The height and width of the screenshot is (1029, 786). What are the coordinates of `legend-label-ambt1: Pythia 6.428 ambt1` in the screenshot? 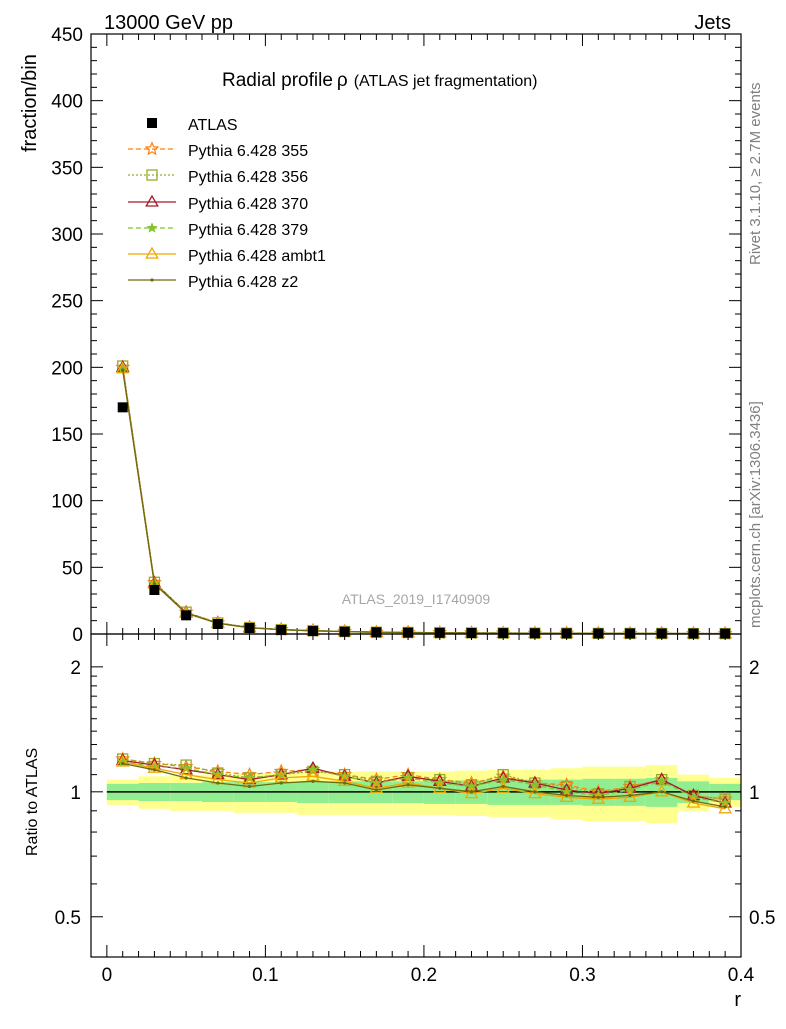 It's located at (257, 256).